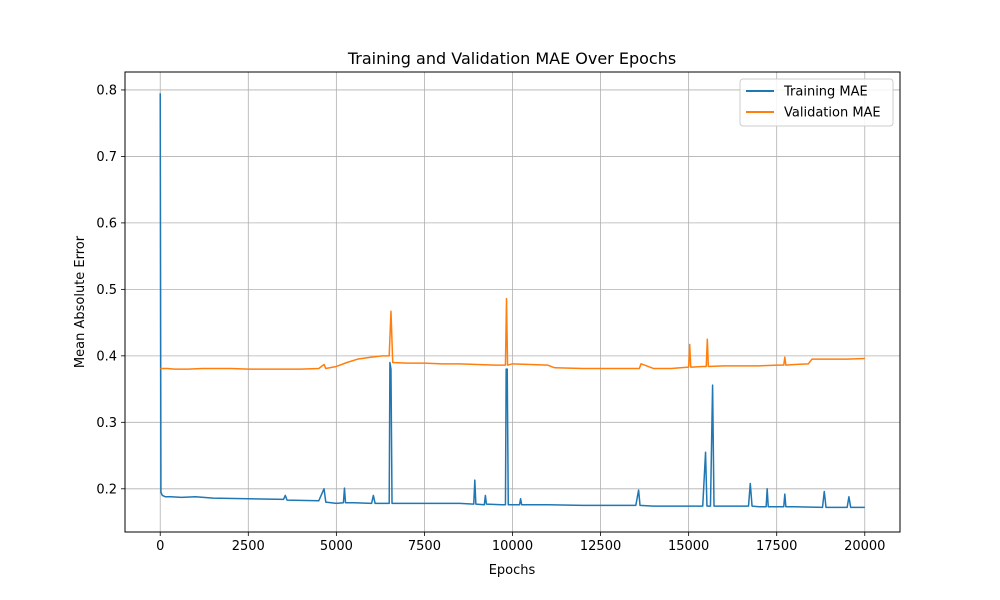  What do you see at coordinates (160, 546) in the screenshot?
I see `x-tick-label: 0` at bounding box center [160, 546].